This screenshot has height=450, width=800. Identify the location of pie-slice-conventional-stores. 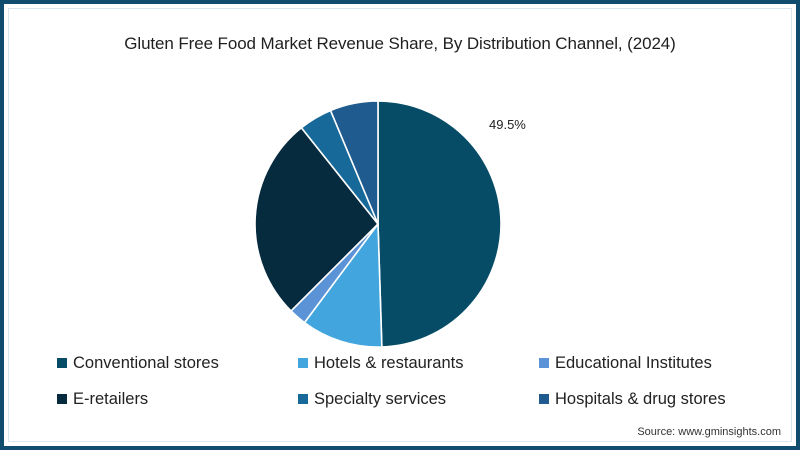
(439, 224).